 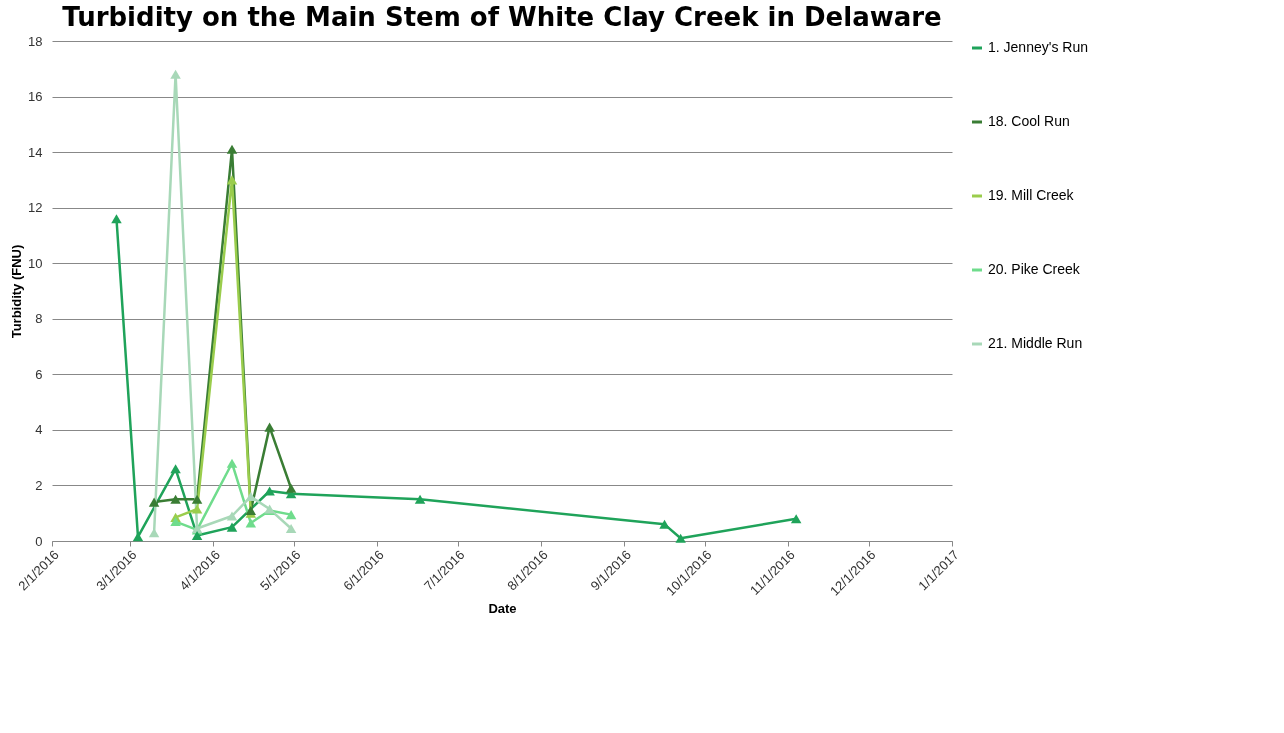 I want to click on y-tick-label: 18, so click(x=35, y=41).